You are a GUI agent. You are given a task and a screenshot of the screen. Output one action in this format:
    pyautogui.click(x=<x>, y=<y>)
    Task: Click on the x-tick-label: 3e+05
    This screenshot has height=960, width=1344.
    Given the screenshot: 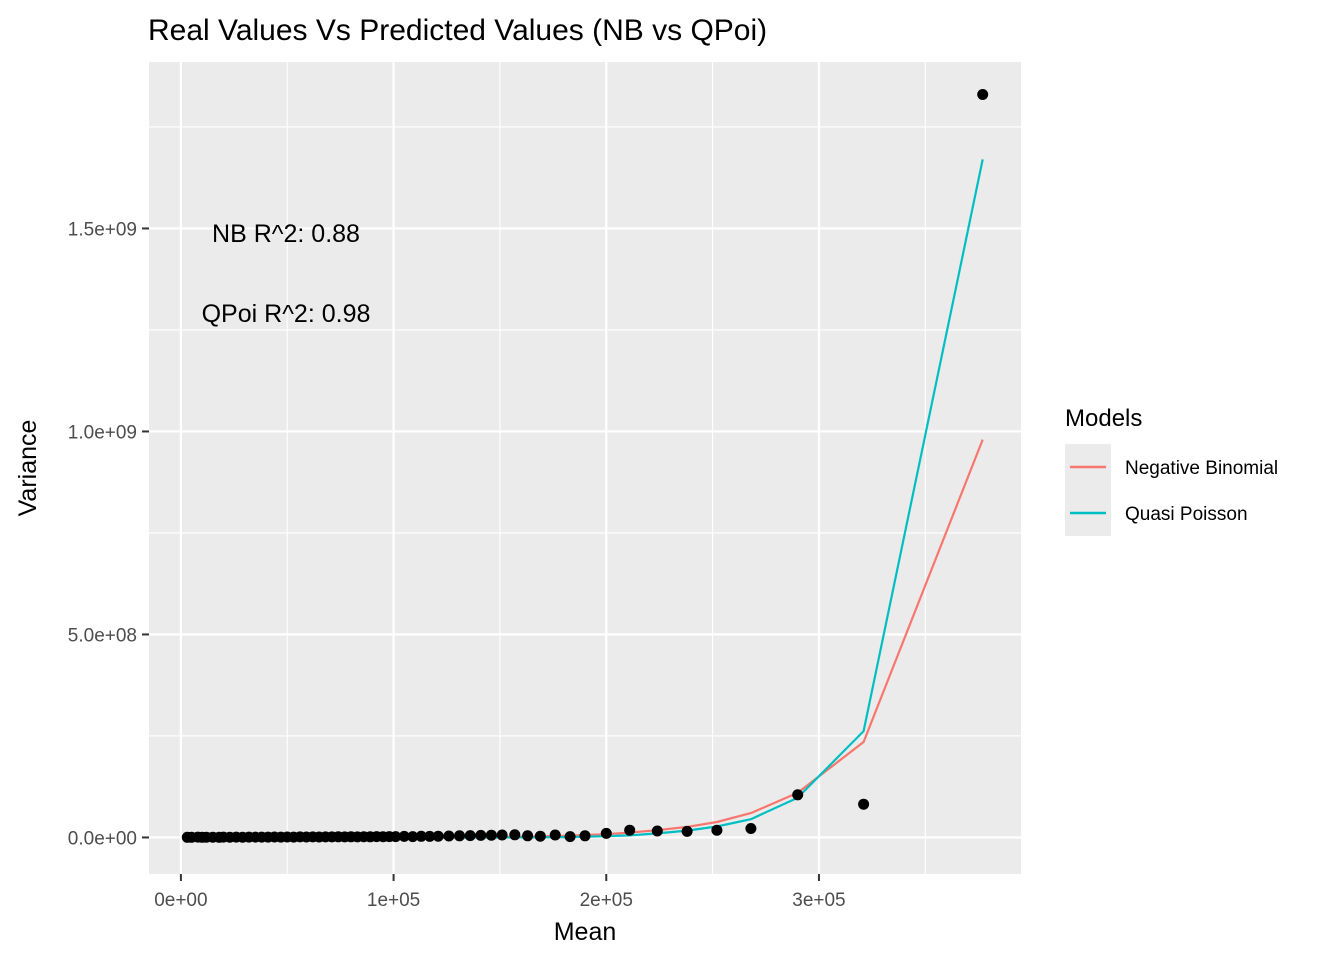 What is the action you would take?
    pyautogui.click(x=818, y=900)
    